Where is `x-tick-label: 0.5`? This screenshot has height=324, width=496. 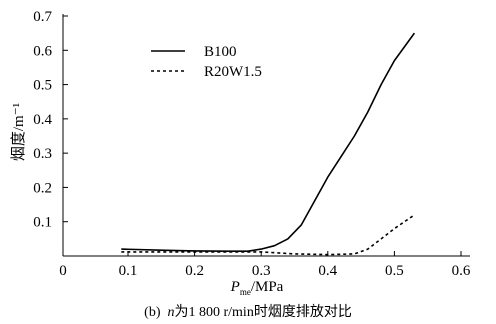
x-tick-label: 0.5 is located at coordinates (394, 271).